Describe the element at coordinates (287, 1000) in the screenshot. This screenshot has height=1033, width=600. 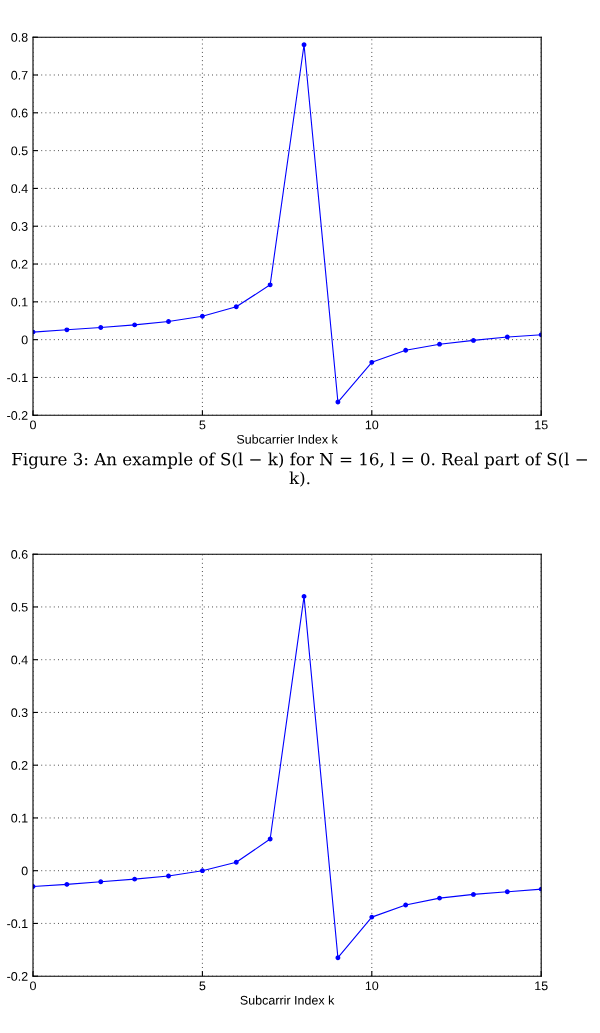
I see `x-axis-title: Subcarrir Index k` at that location.